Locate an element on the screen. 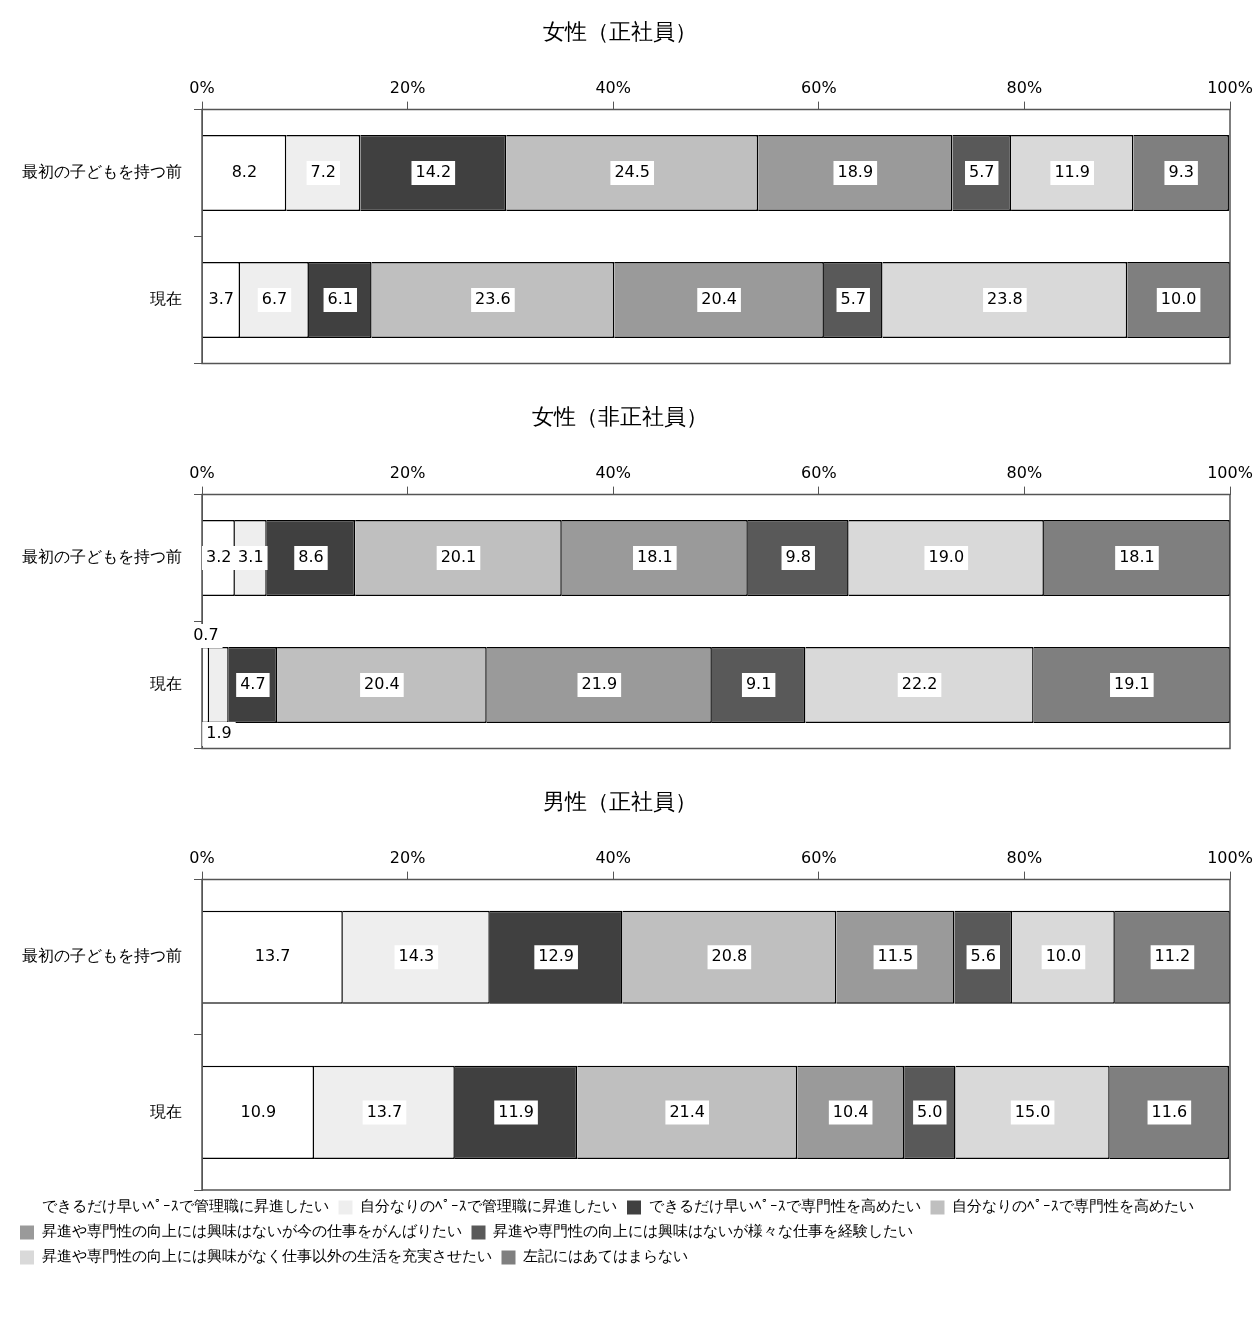  data-label: 9.3 is located at coordinates (1181, 172).